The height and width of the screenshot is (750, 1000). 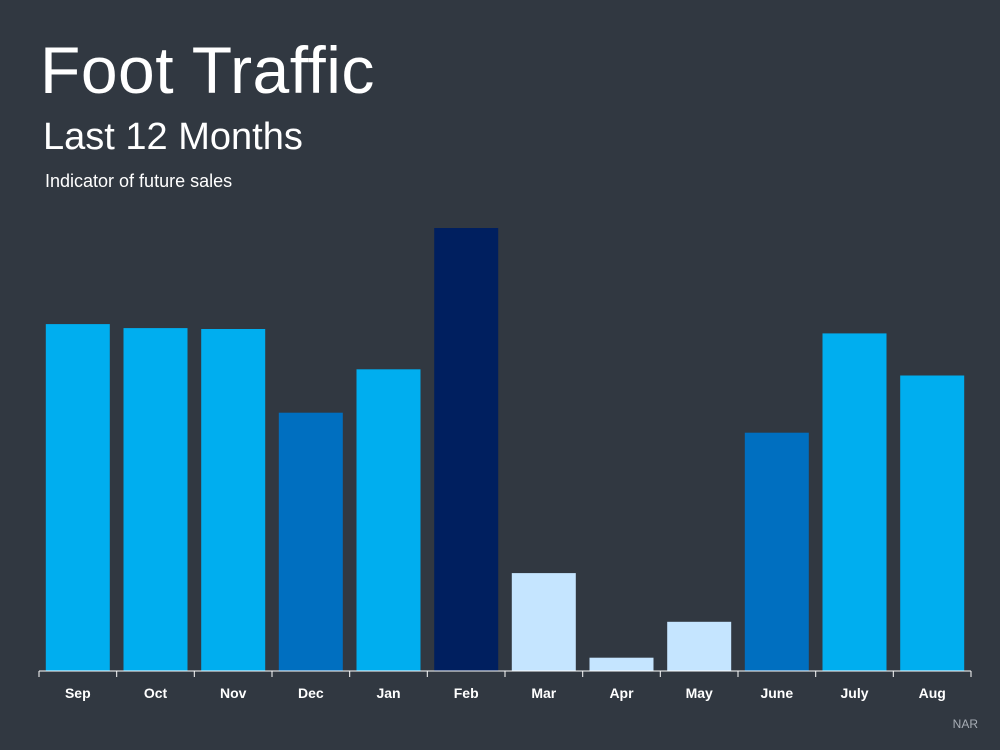 What do you see at coordinates (466, 693) in the screenshot?
I see `x-tick-label-feb: Feb` at bounding box center [466, 693].